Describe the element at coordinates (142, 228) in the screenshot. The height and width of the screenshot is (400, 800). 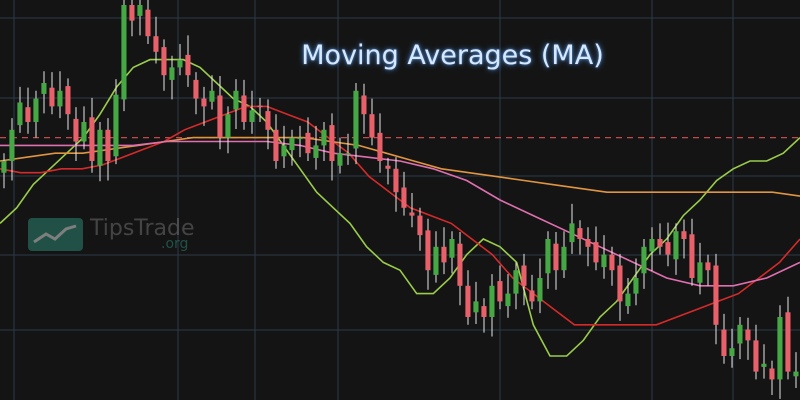
I see `watermark-name: TipsTrade` at that location.